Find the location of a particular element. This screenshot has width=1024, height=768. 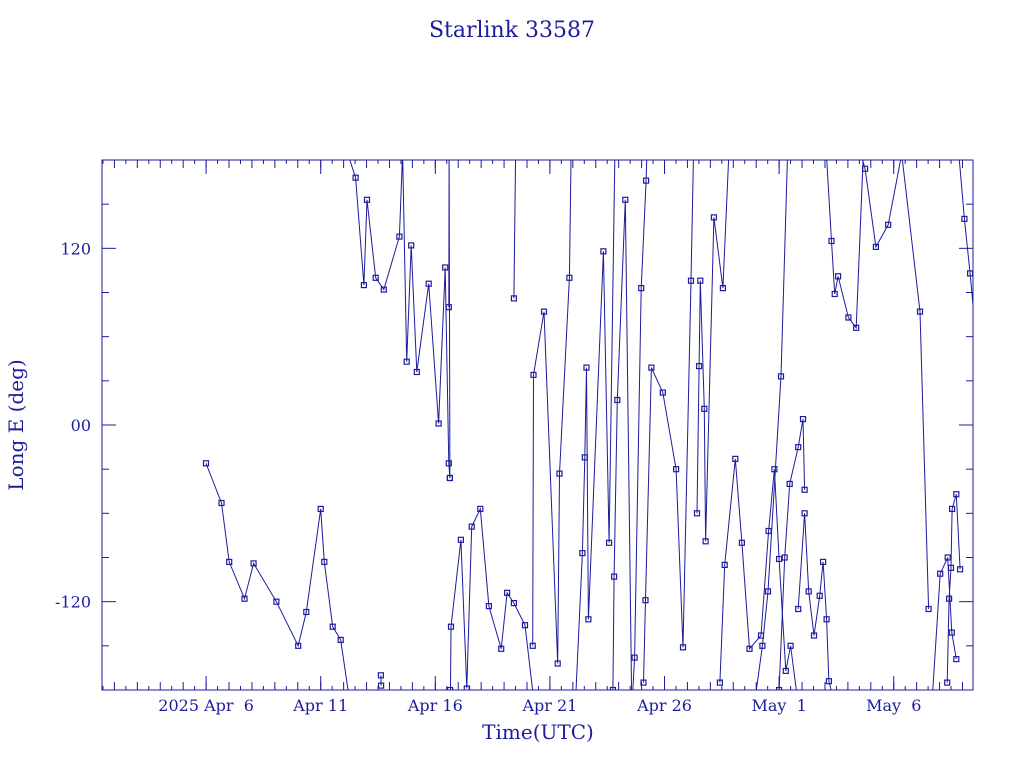

x-tick-label: 2025 Apr 6 is located at coordinates (206, 705).